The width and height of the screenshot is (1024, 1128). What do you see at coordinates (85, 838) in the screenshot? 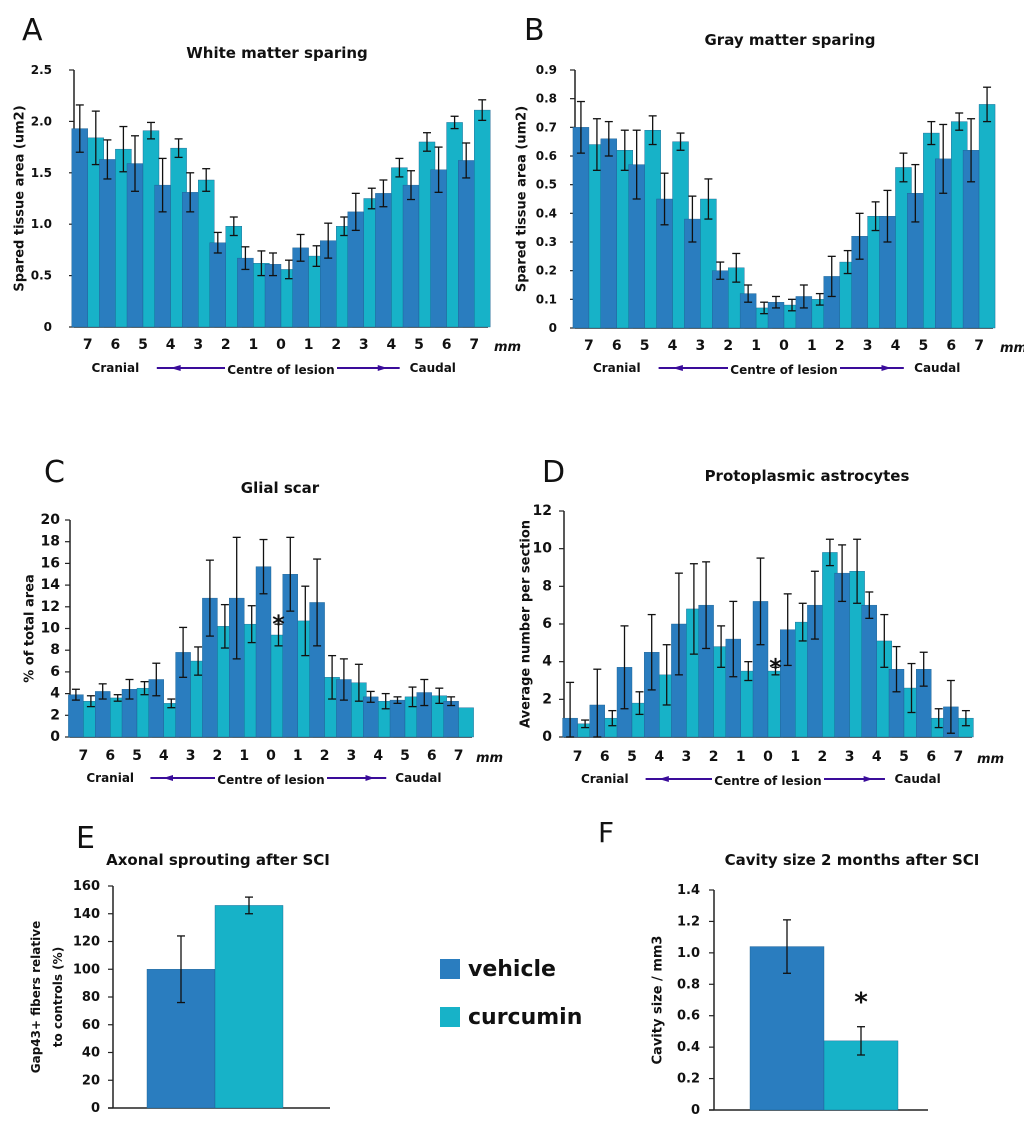
I see `panel-letter: E` at bounding box center [85, 838].